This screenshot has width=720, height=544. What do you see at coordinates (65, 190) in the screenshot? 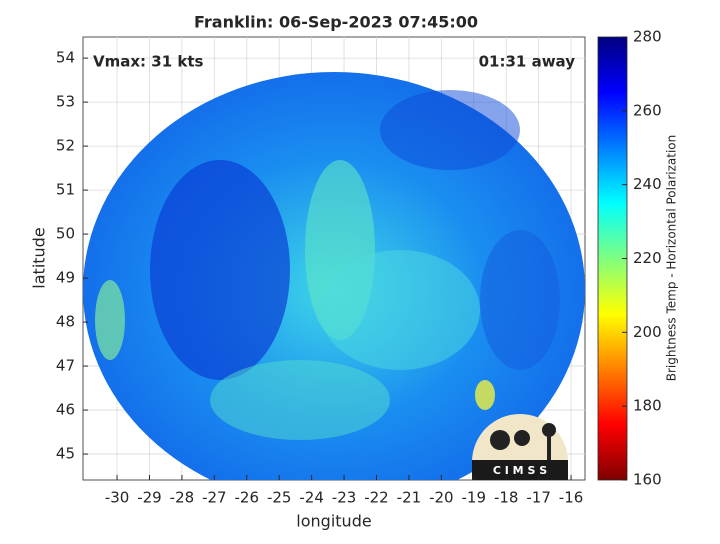
I see `y-tick-label: 51` at bounding box center [65, 190].